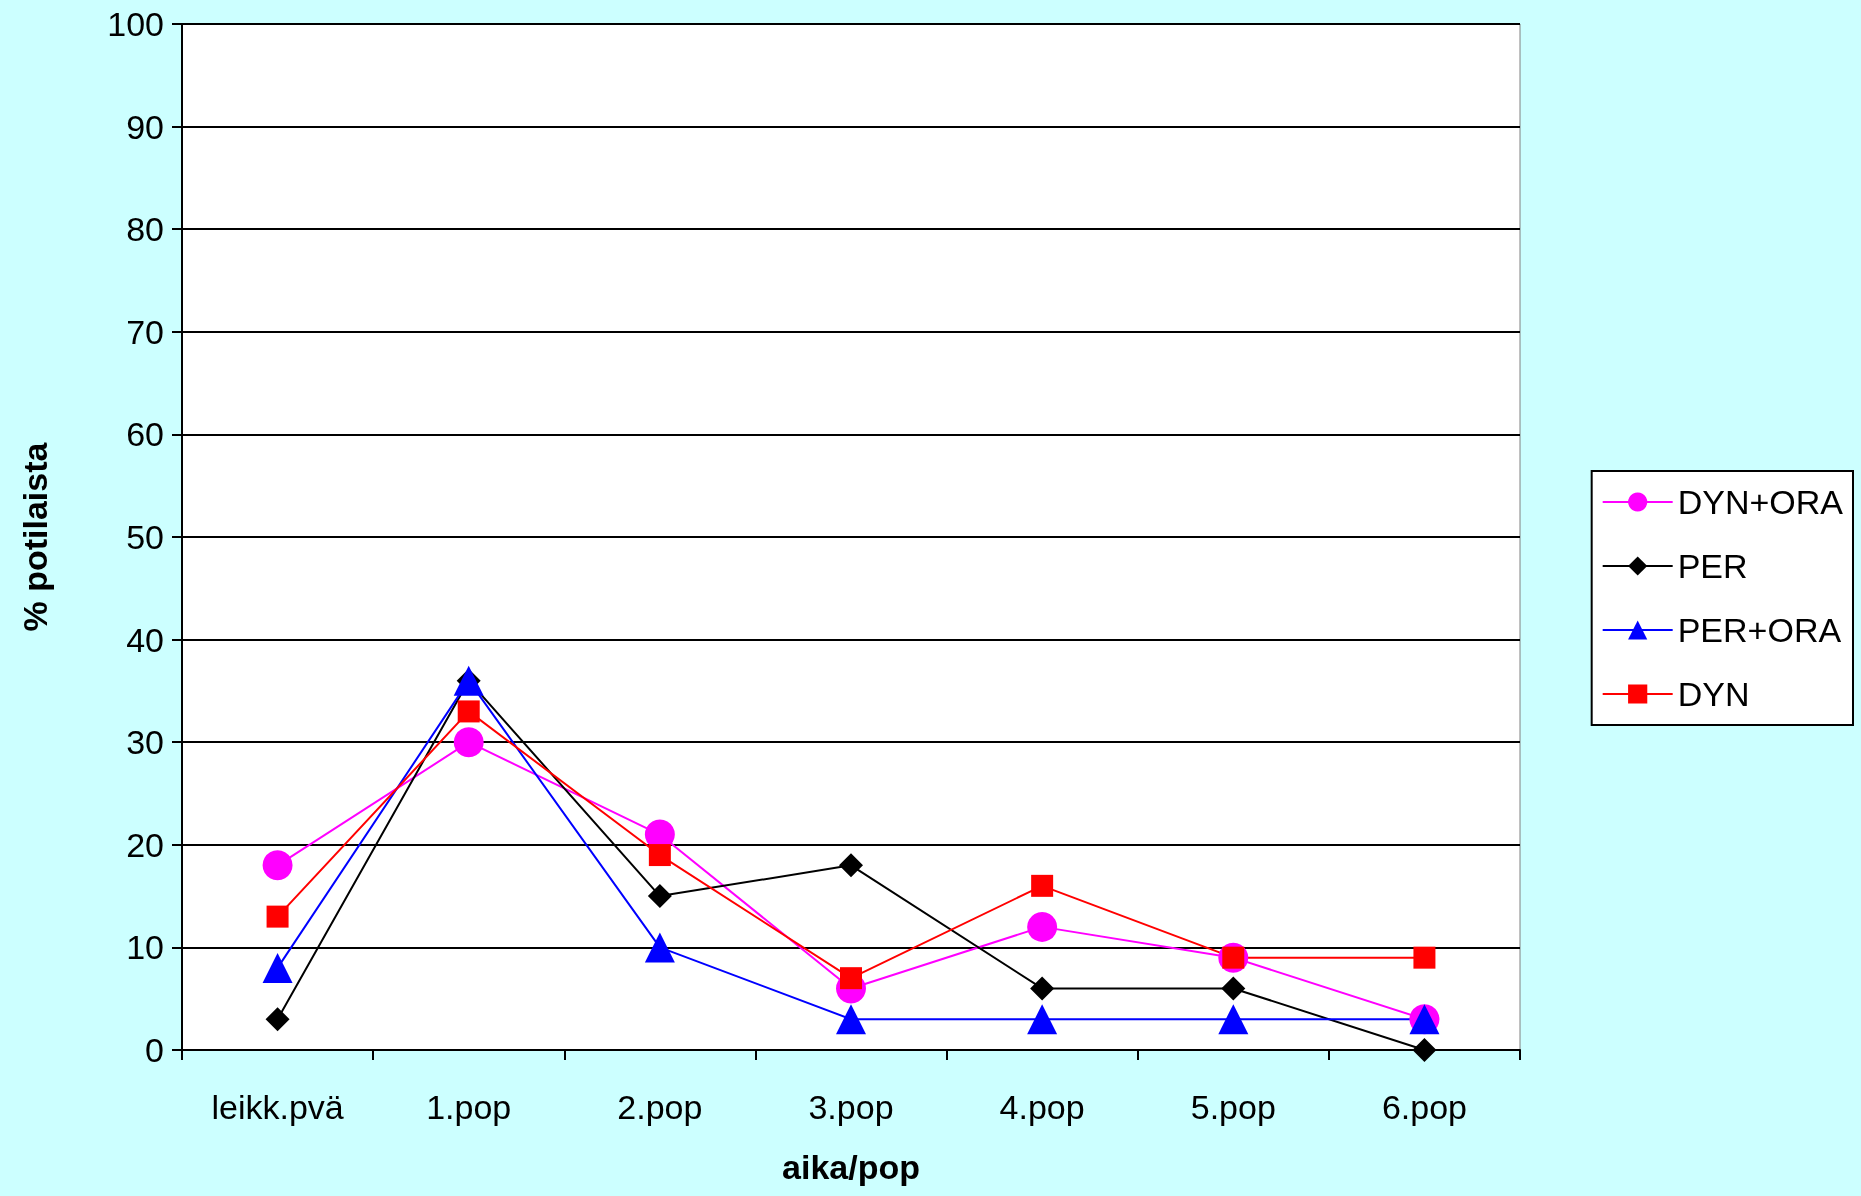  I want to click on y-axis-title: % potilaista, so click(35, 536).